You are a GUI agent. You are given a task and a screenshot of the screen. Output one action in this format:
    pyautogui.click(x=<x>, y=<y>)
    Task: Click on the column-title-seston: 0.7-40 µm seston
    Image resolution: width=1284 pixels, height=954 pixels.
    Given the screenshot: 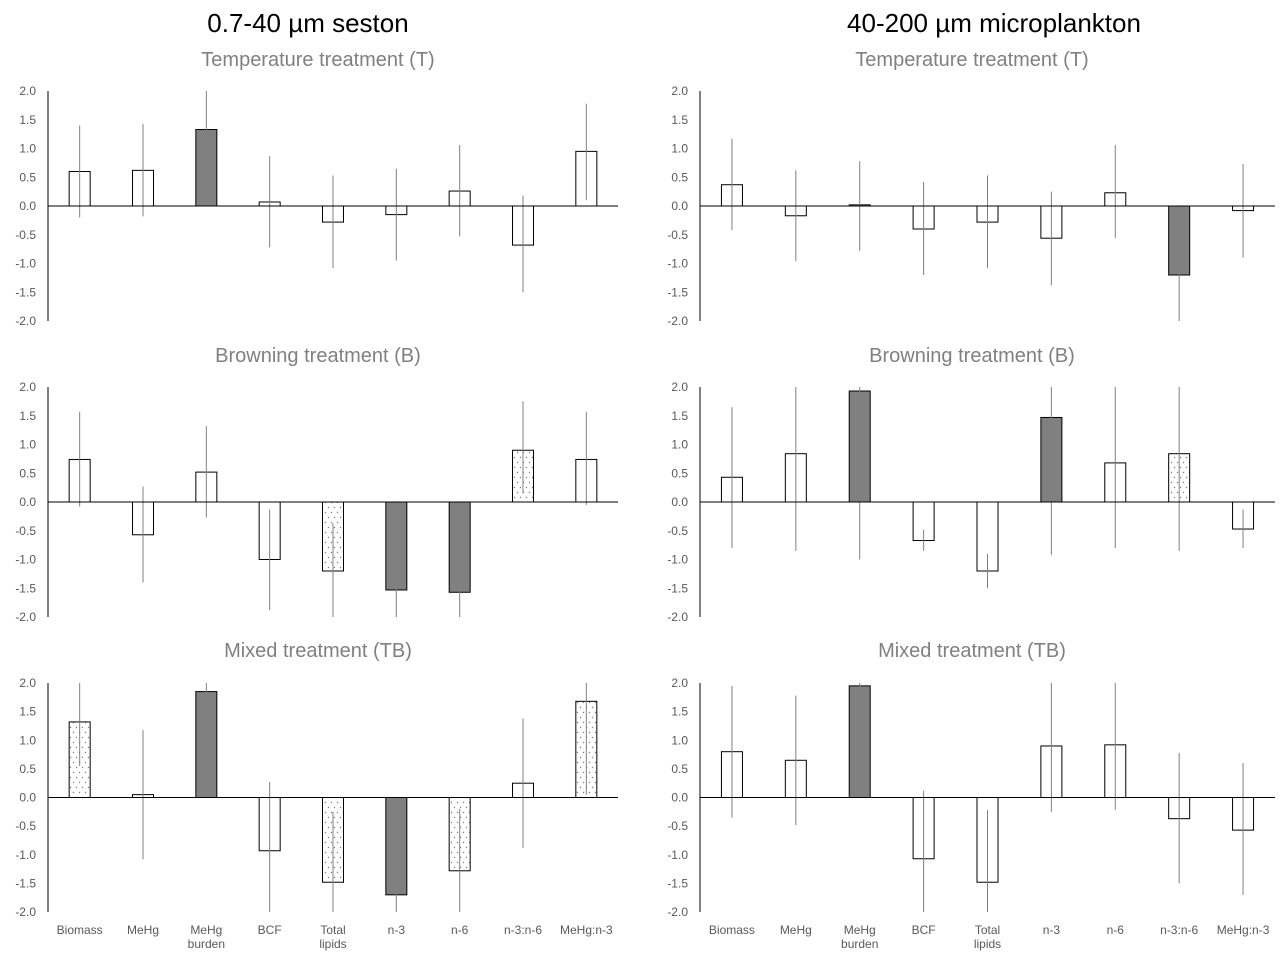 What is the action you would take?
    pyautogui.click(x=307, y=23)
    